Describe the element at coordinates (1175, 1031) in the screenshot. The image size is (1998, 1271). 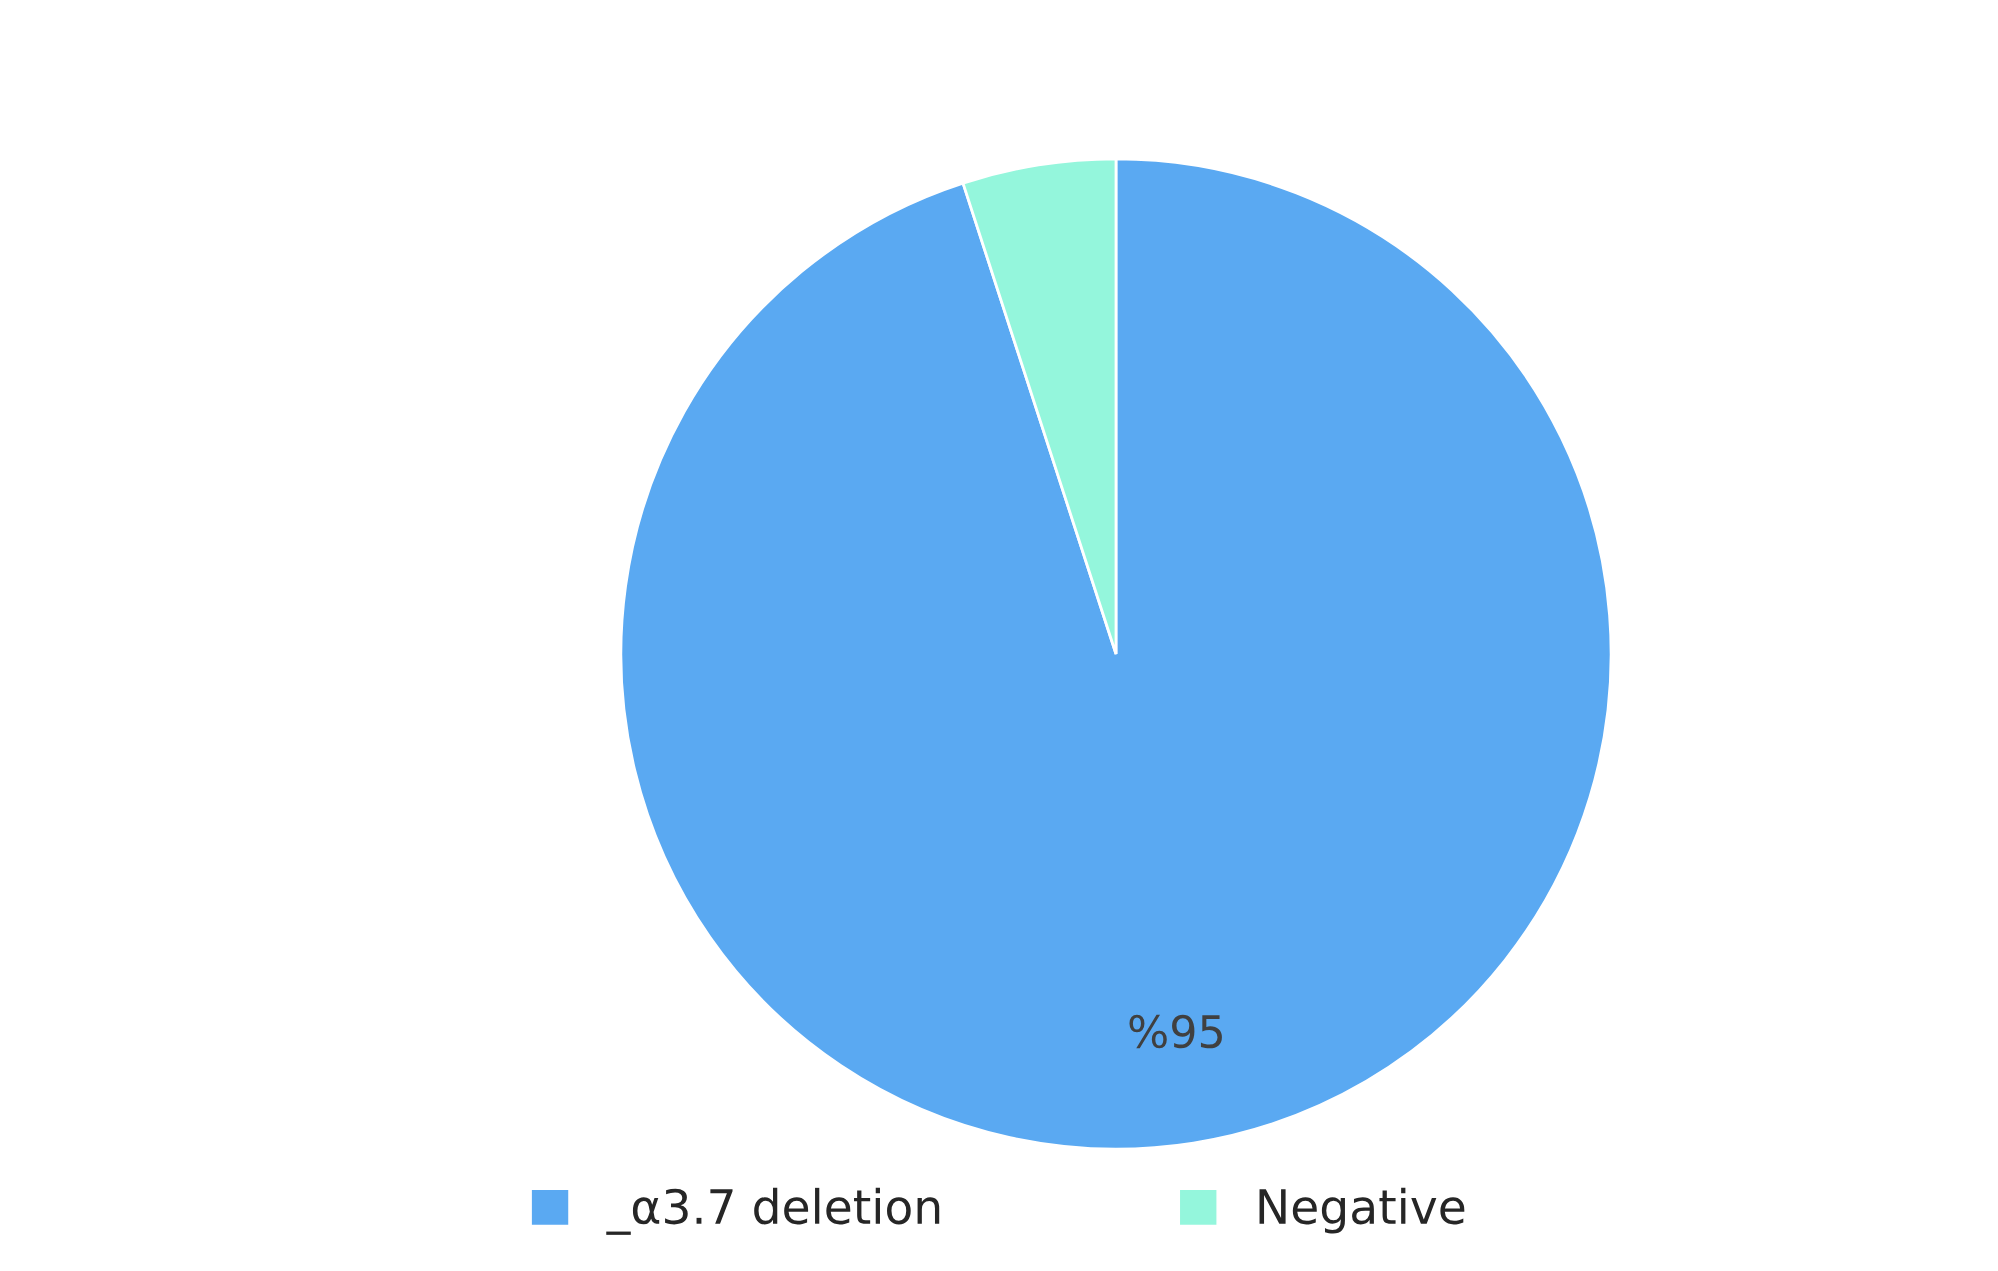
I see `data-label: %95` at that location.